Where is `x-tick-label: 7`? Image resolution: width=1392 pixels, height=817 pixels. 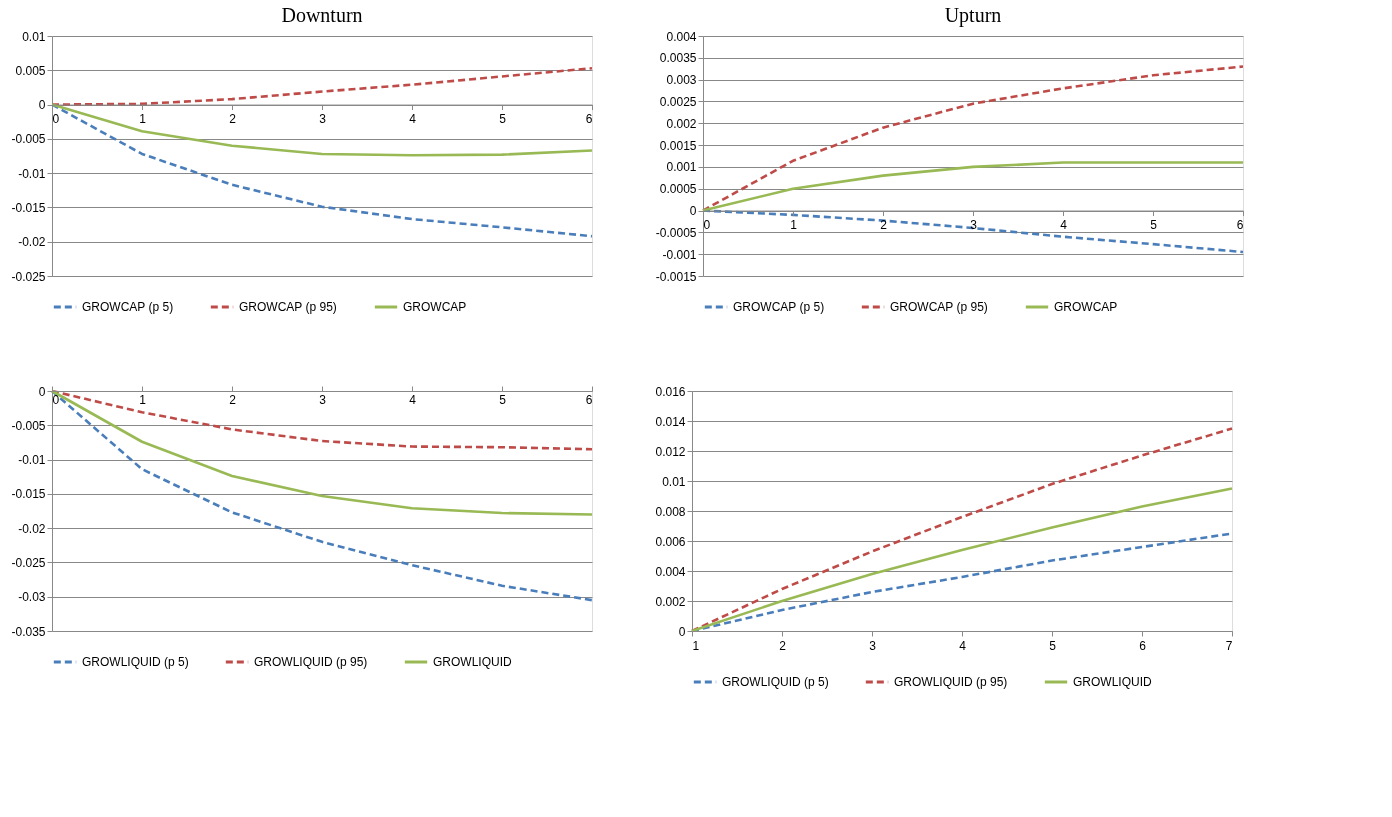
x-tick-label: 7 is located at coordinates (1229, 645).